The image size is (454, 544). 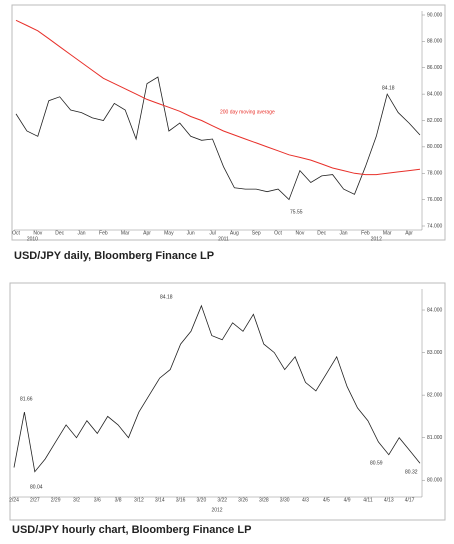 What do you see at coordinates (296, 212) in the screenshot?
I see `annotation: 75.55` at bounding box center [296, 212].